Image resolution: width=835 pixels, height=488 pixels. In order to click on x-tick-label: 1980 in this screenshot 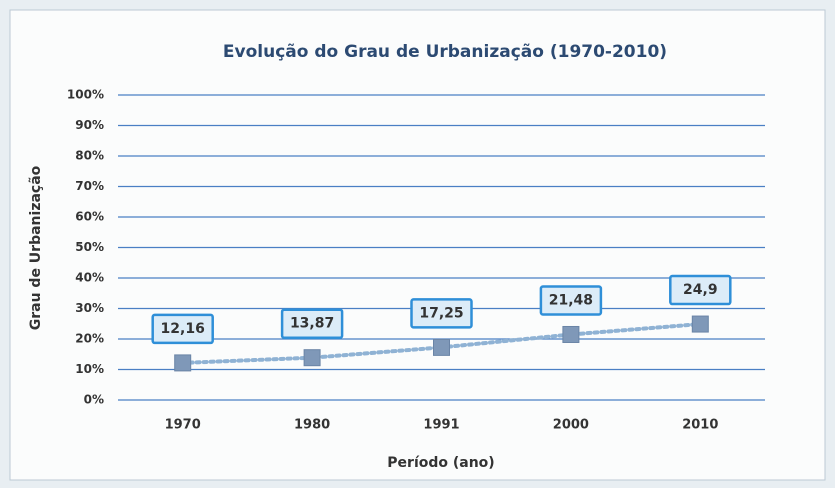, I will do `click(312, 425)`.